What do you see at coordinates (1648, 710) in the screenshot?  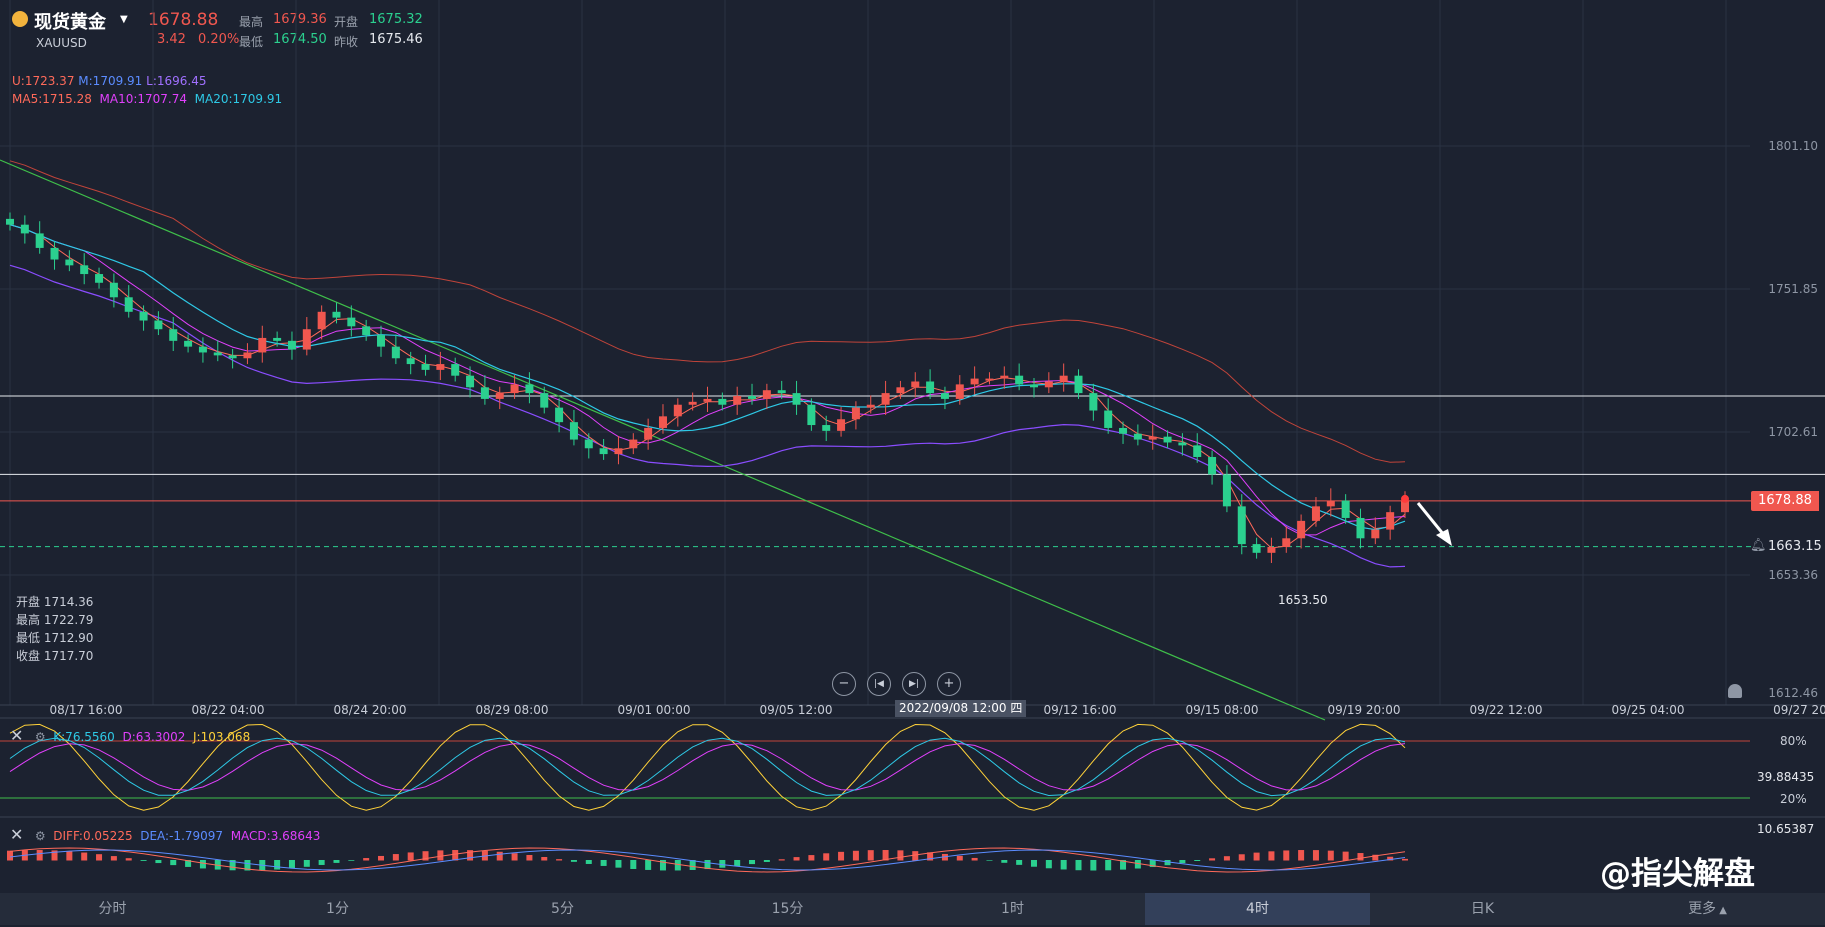 I see `time-tick-label: 09/25 04:00` at bounding box center [1648, 710].